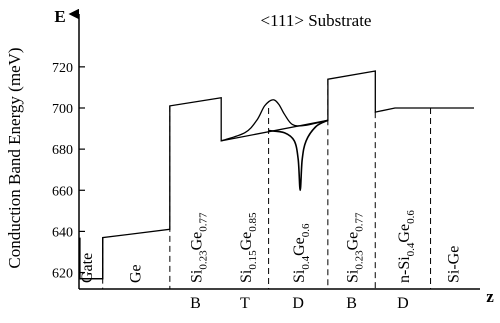 This screenshot has width=500, height=323. I want to click on region-label: Si-Ge, so click(453, 264).